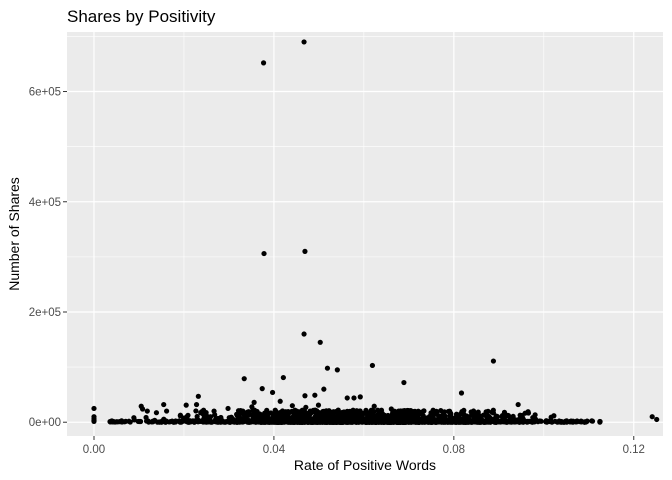  What do you see at coordinates (45, 203) in the screenshot?
I see `y-tick-label: 4e+05` at bounding box center [45, 203].